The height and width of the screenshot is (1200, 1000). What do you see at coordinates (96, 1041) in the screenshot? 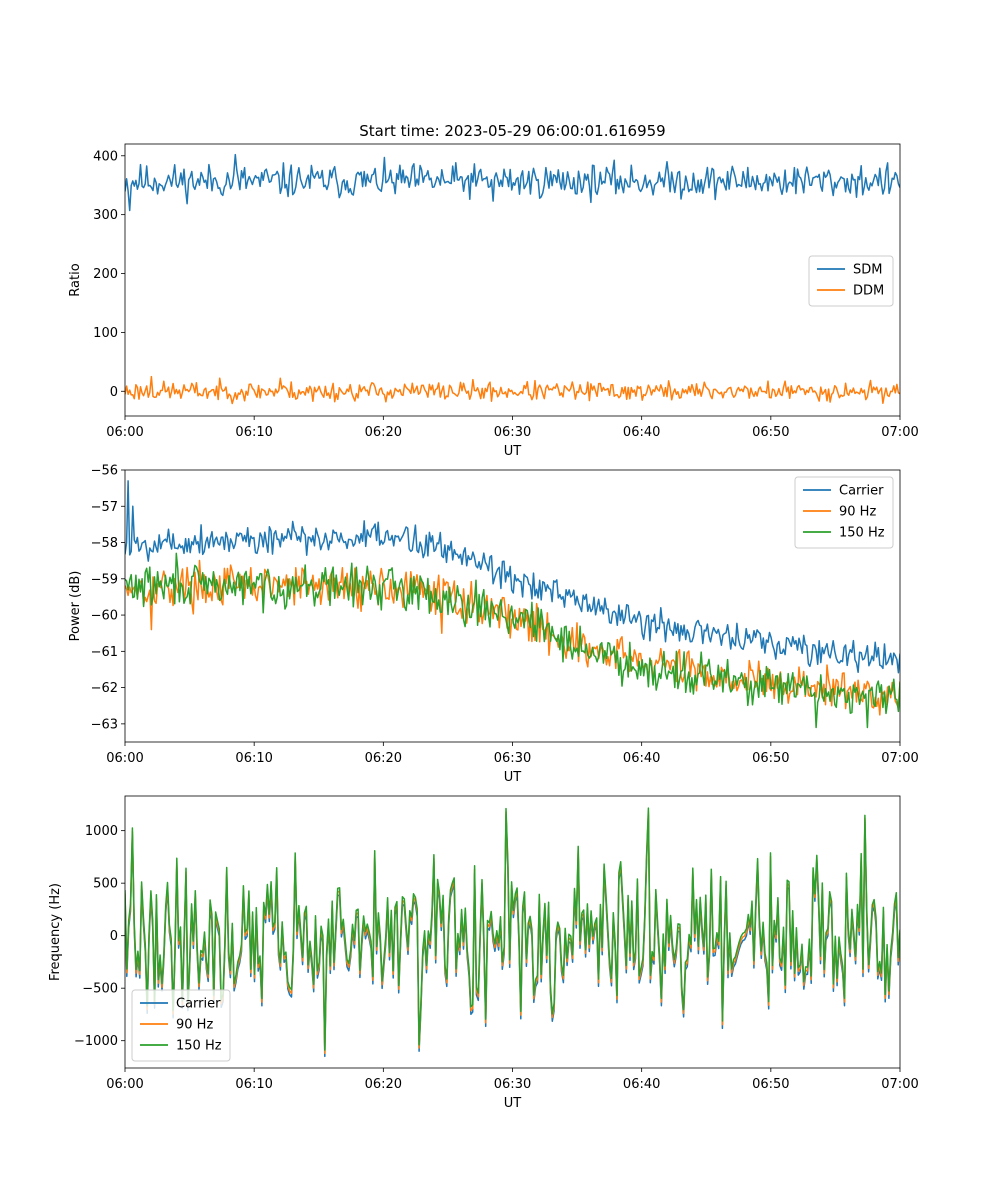
I see `y-tick-label: −1000` at bounding box center [96, 1041].